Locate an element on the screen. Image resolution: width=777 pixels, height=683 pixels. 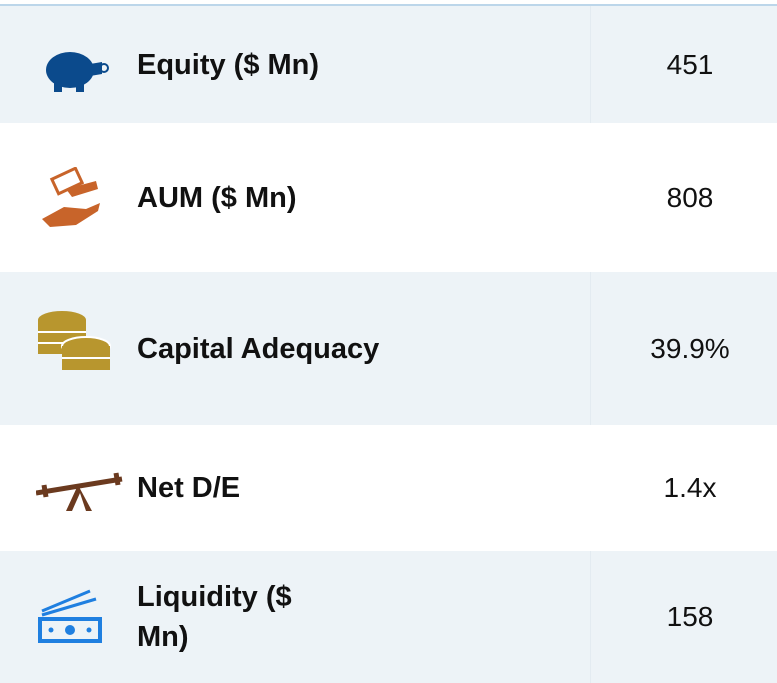
metric-label: AUM ($ Mn) is located at coordinates (217, 197).